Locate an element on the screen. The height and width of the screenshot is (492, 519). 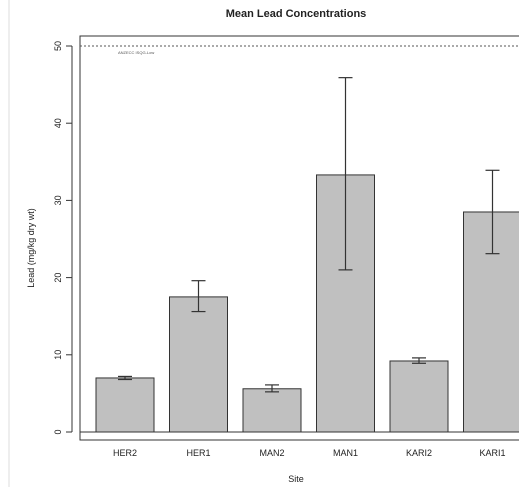
x-tick-label: HER2 is located at coordinates (125, 453).